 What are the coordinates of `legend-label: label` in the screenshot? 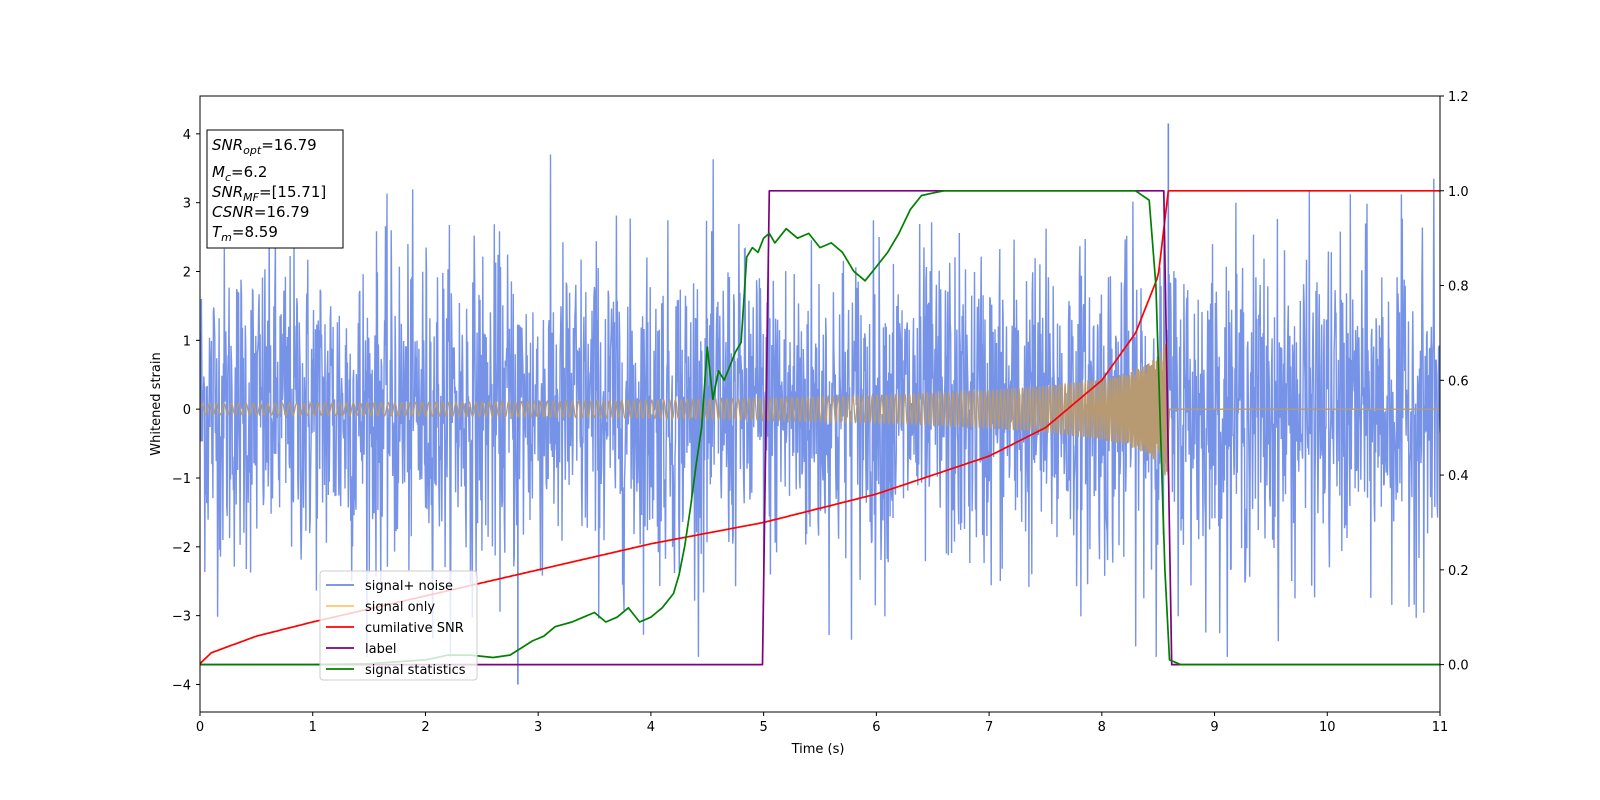 It's located at (380, 649).